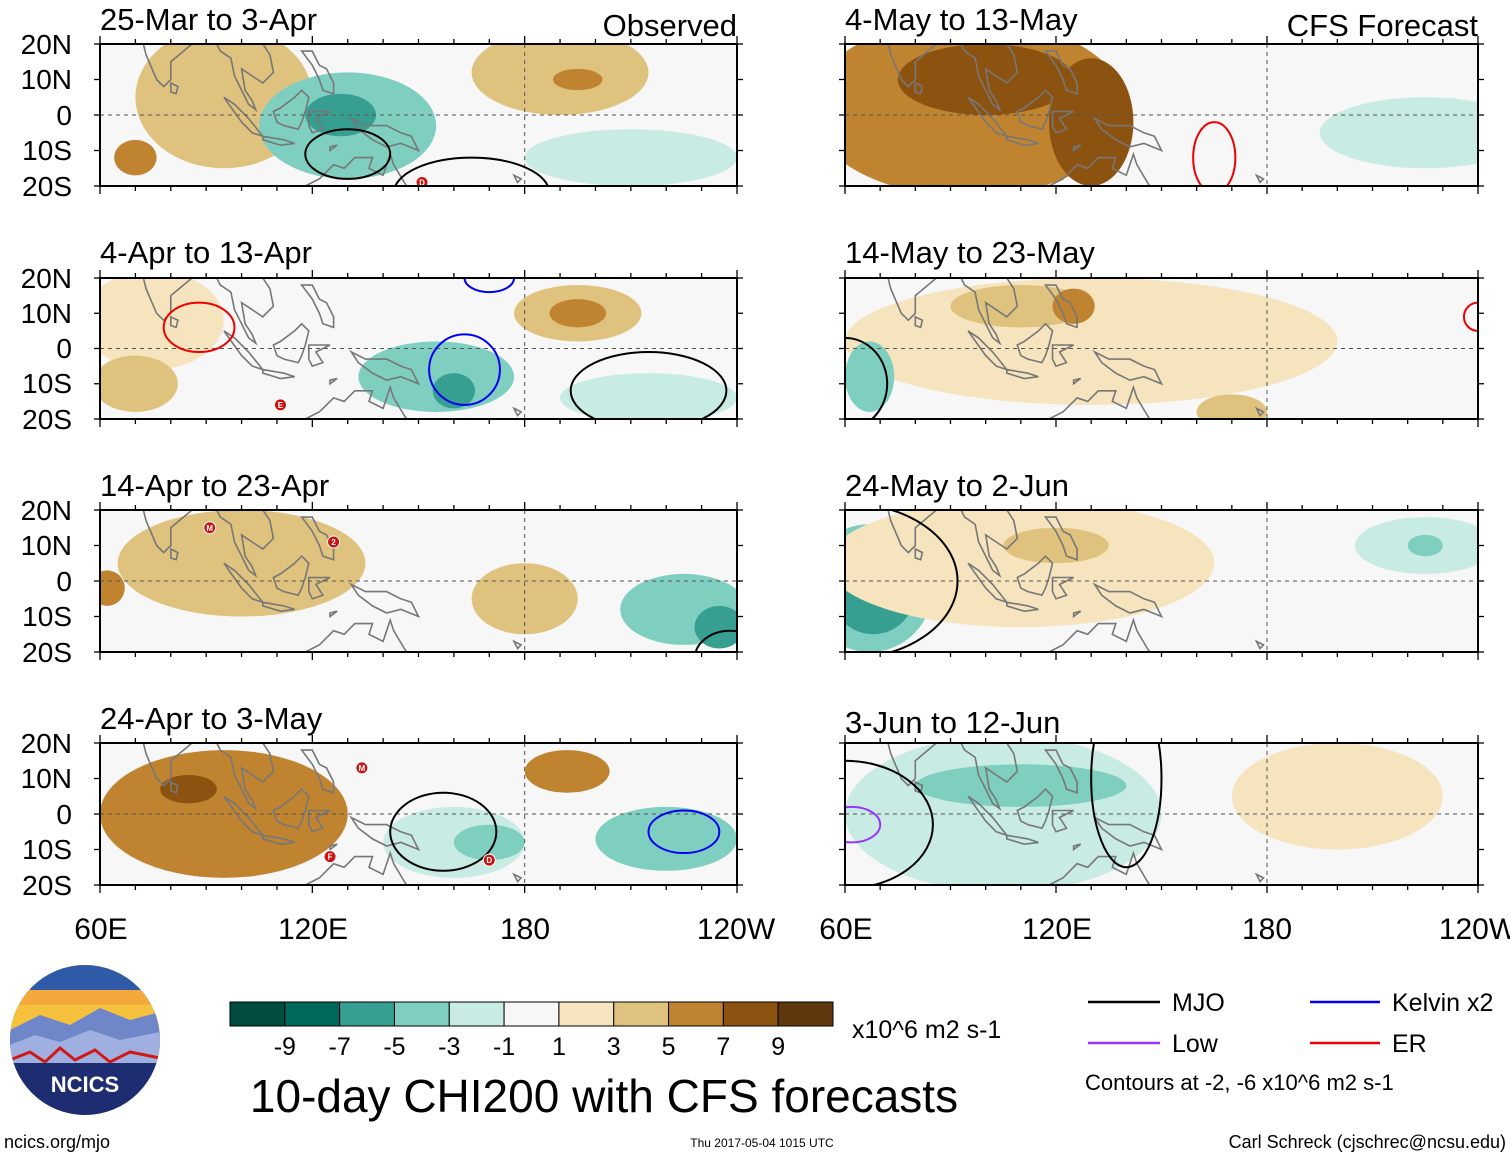 The image size is (1510, 1158). What do you see at coordinates (559, 1047) in the screenshot?
I see `colorbar-label: 1` at bounding box center [559, 1047].